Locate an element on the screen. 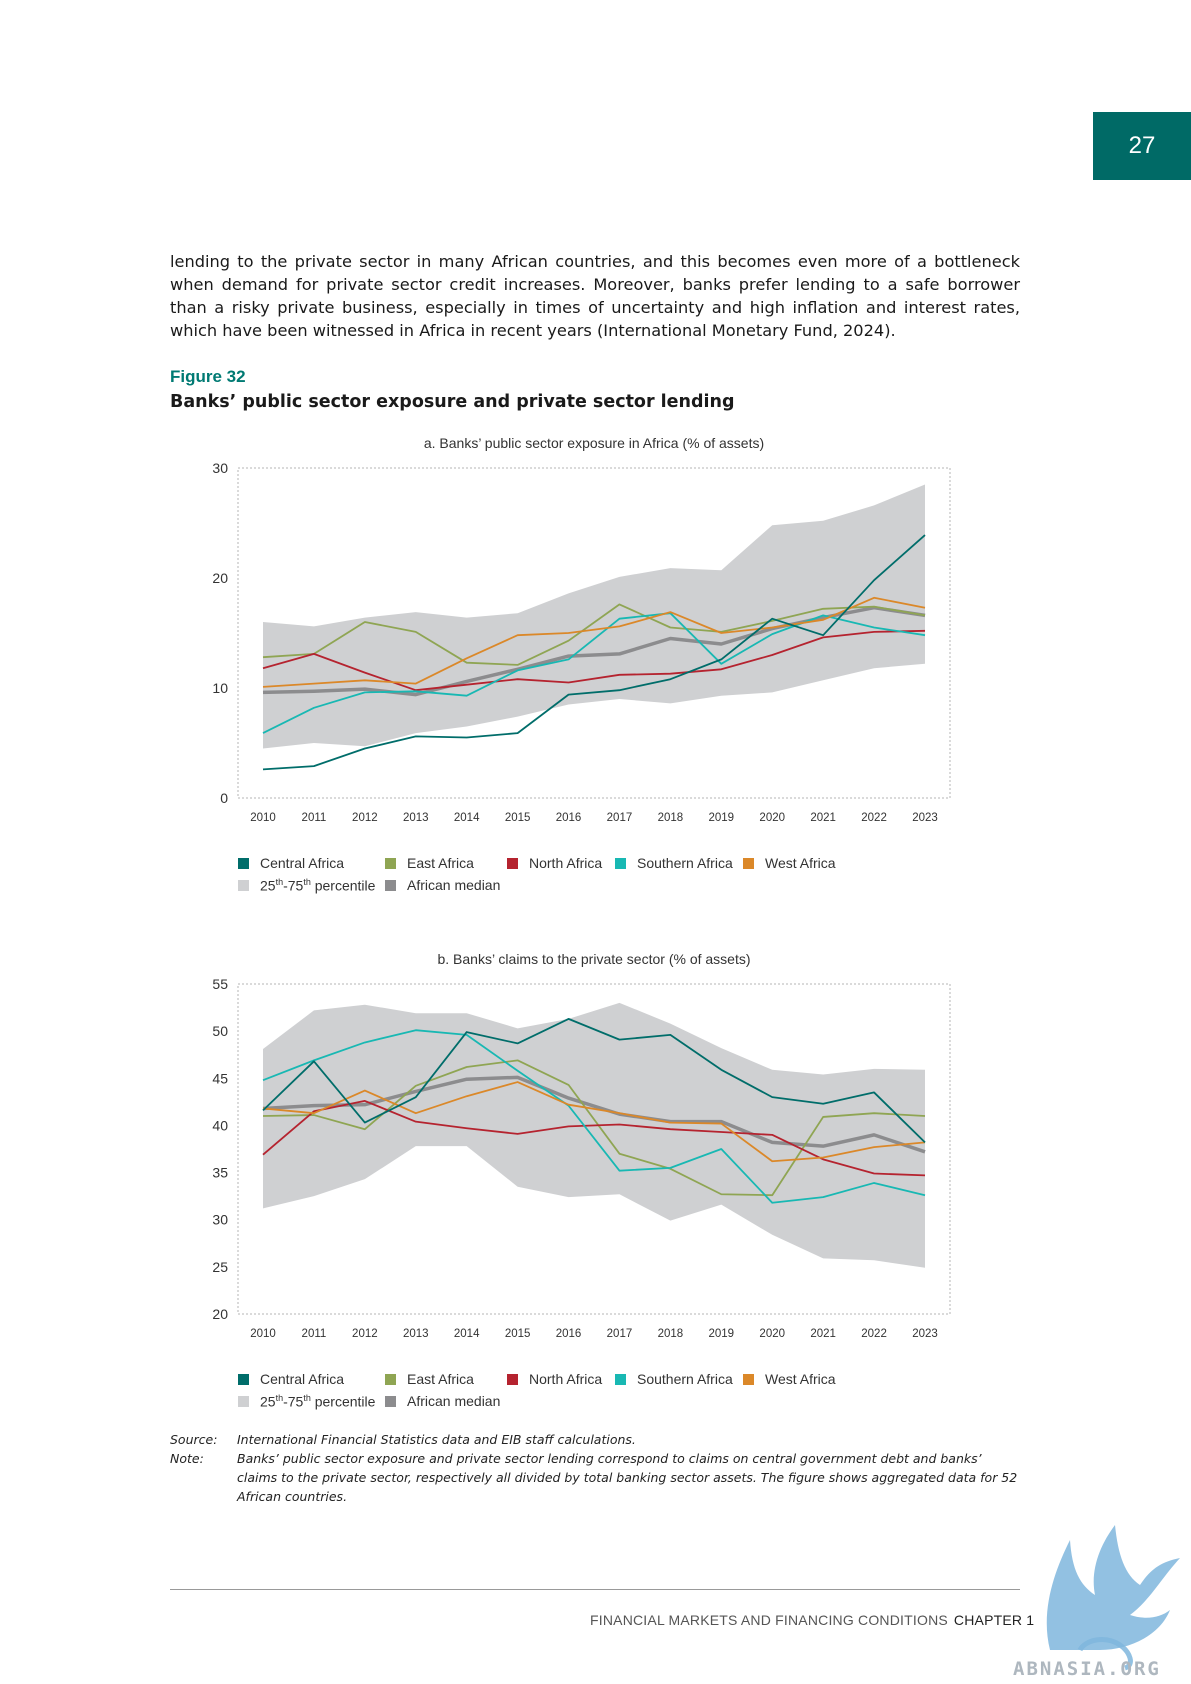 This screenshot has width=1191, height=1684. percentile-band is located at coordinates (594, 616).